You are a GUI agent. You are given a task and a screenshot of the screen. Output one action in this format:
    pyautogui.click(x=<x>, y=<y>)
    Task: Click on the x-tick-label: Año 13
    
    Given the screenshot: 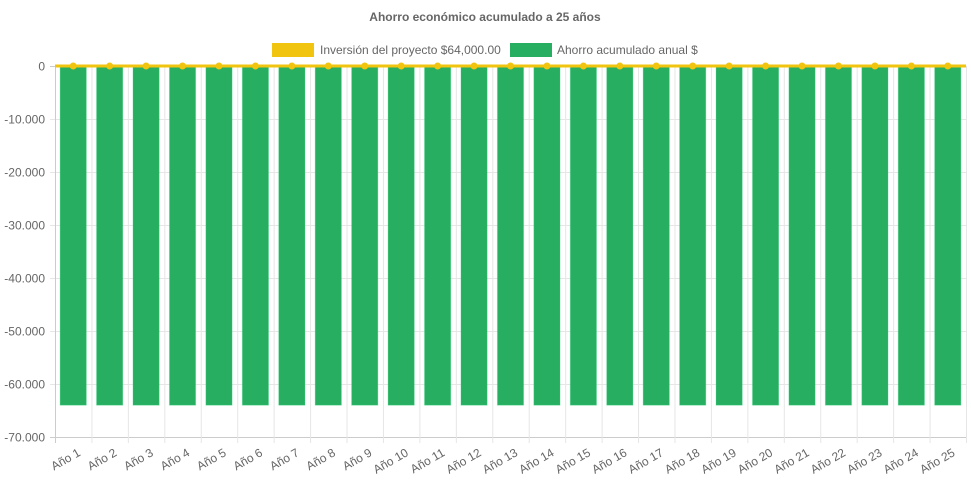 What is the action you would take?
    pyautogui.click(x=500, y=460)
    